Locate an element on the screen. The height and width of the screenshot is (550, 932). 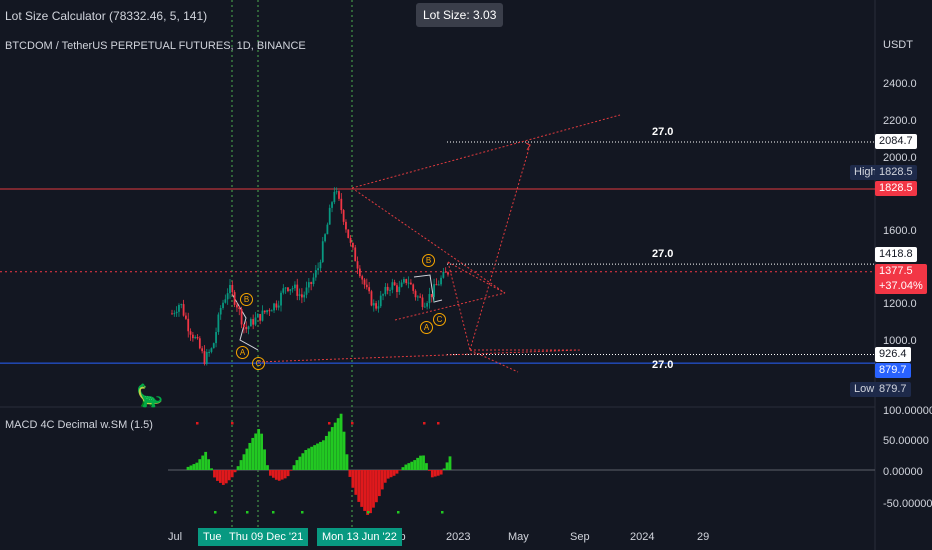
high-value-tag: 1828.5 is located at coordinates (896, 172).